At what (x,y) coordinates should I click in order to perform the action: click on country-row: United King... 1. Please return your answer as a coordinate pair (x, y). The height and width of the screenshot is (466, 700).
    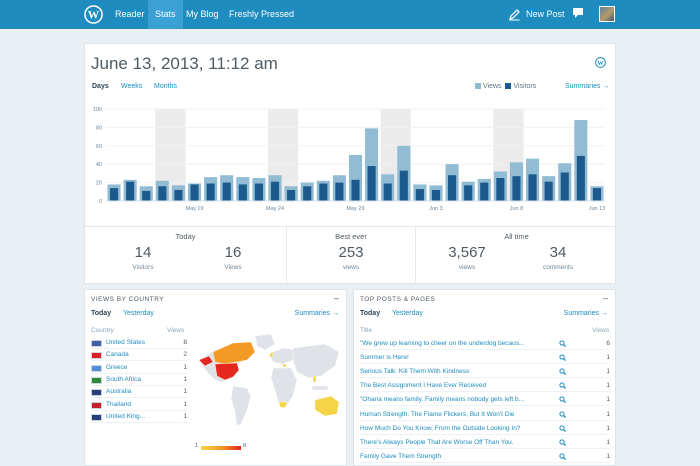
    Looking at the image, I should click on (139, 417).